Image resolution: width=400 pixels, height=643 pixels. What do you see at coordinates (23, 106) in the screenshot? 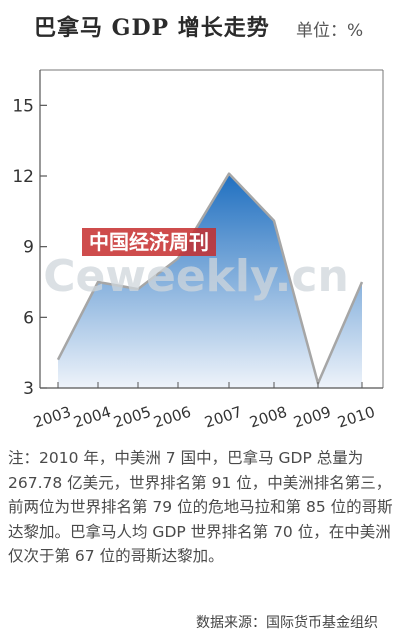
I see `y-tick-label-15: 15` at bounding box center [23, 106].